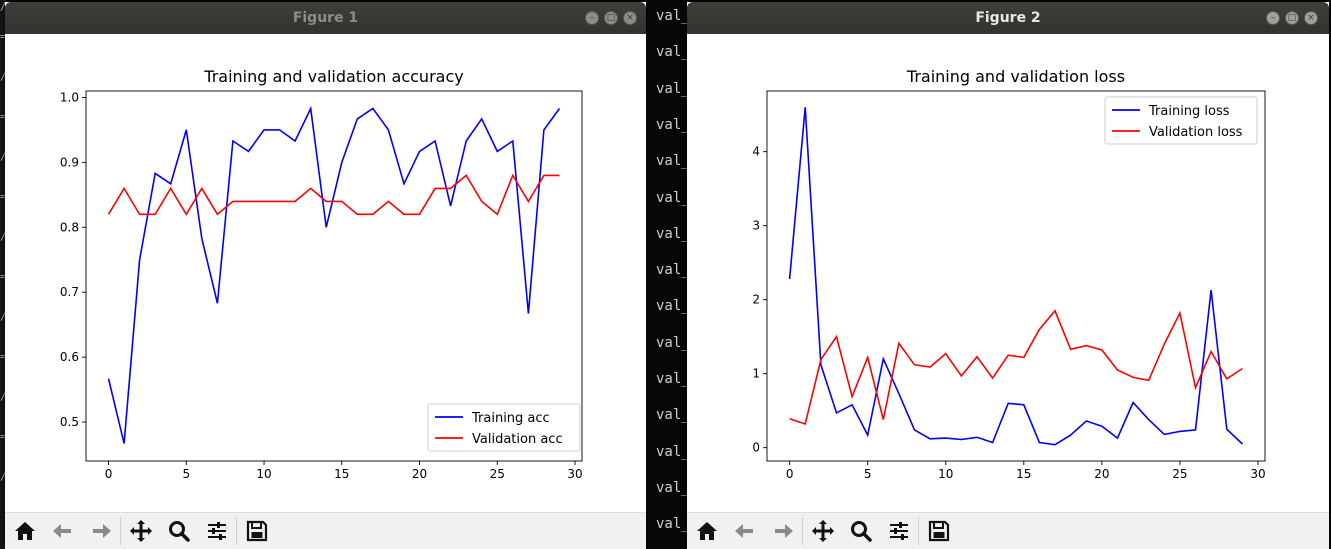 Image resolution: width=1331 pixels, height=549 pixels. I want to click on chart-legend: Training acc Validation acc, so click(504, 427).